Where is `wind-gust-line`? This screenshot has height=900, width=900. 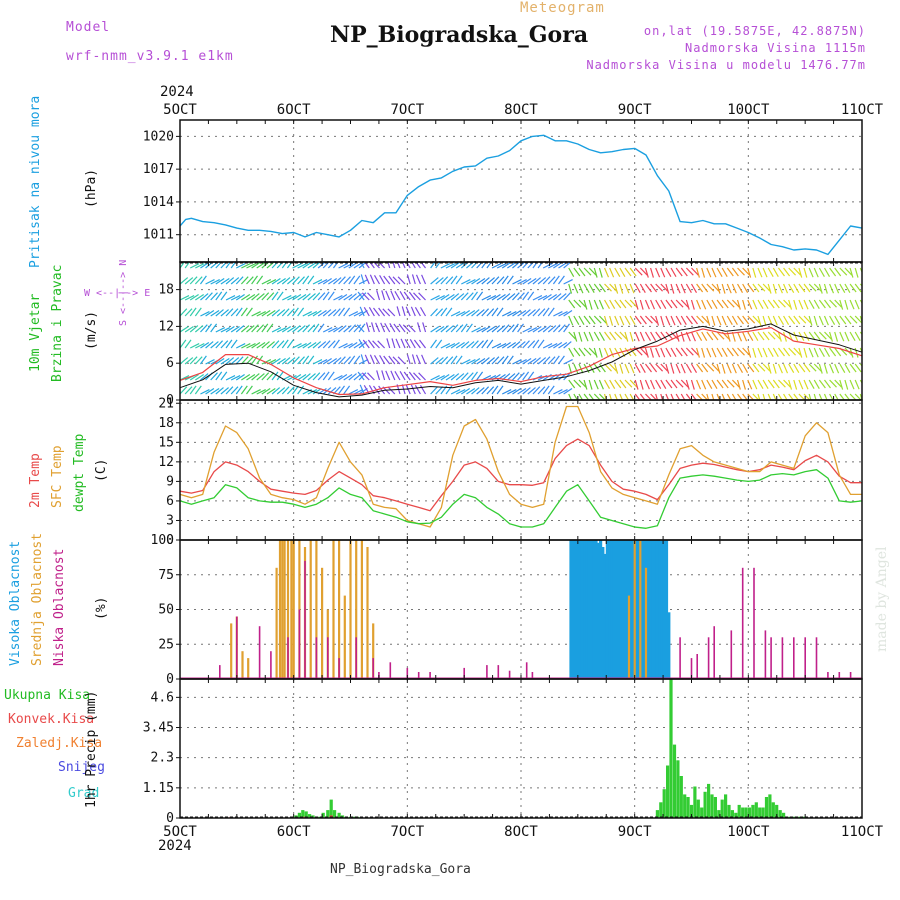 wind-gust-line is located at coordinates (521, 361).